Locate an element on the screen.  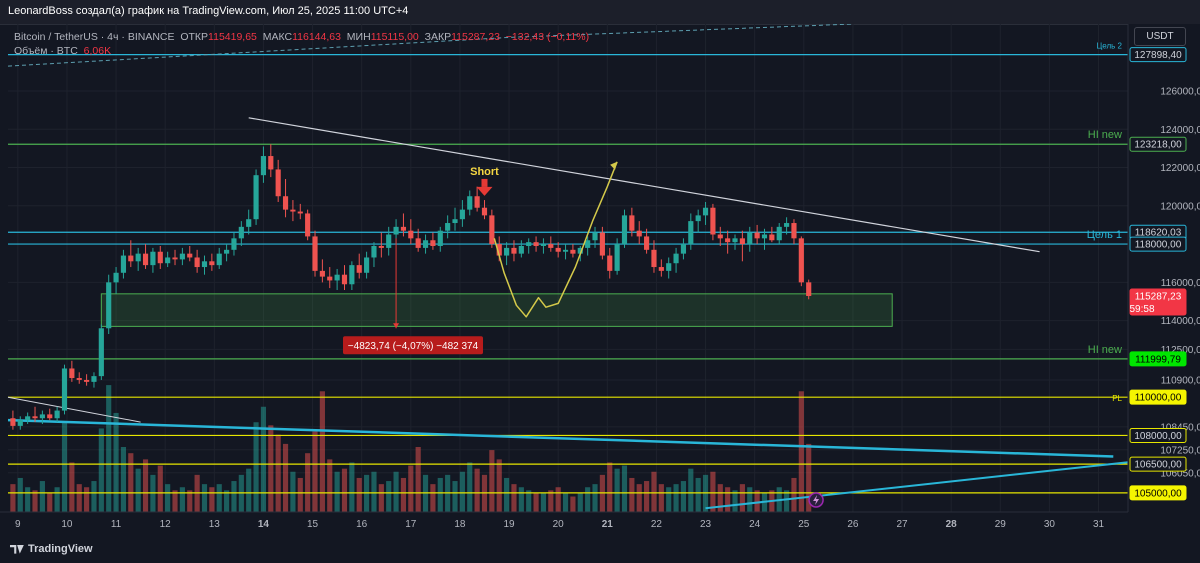
tradingview-logo: TradingView is located at coordinates (51, 549).